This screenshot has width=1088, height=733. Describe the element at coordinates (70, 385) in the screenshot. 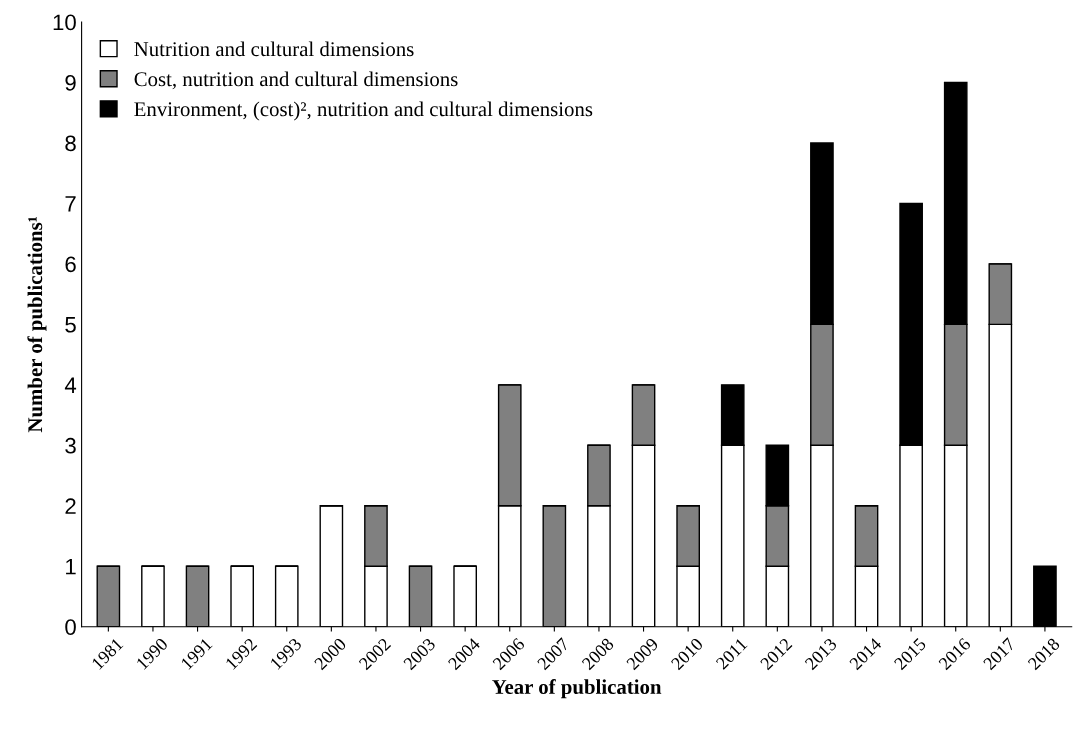

I see `y-tick-label: 4` at that location.